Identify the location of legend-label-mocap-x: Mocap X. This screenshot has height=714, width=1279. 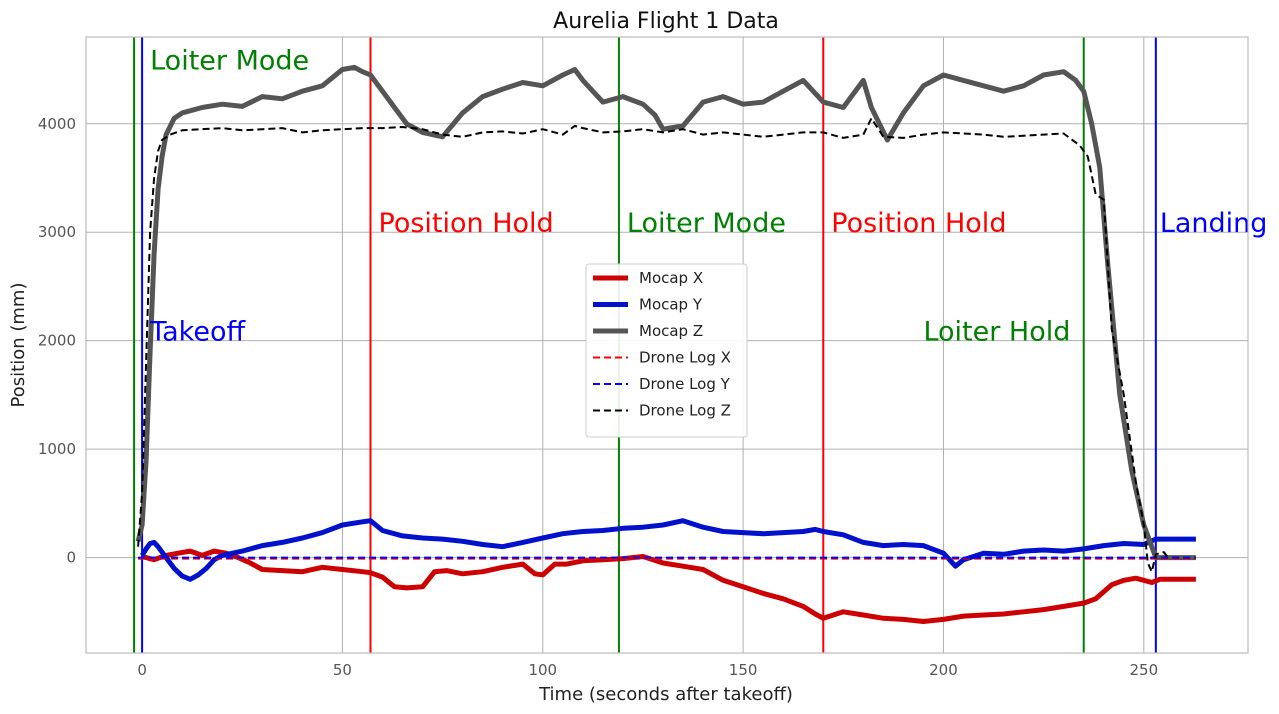
(671, 278).